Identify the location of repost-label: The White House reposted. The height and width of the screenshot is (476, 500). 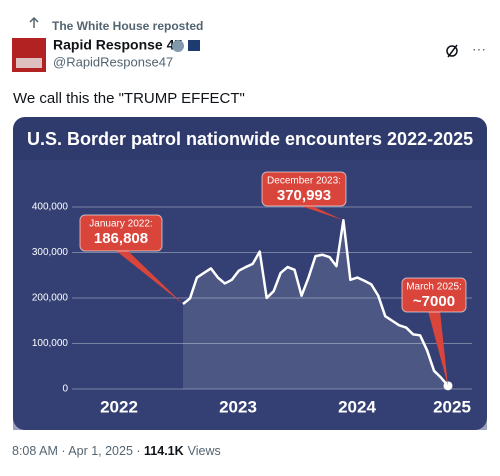
(127, 26).